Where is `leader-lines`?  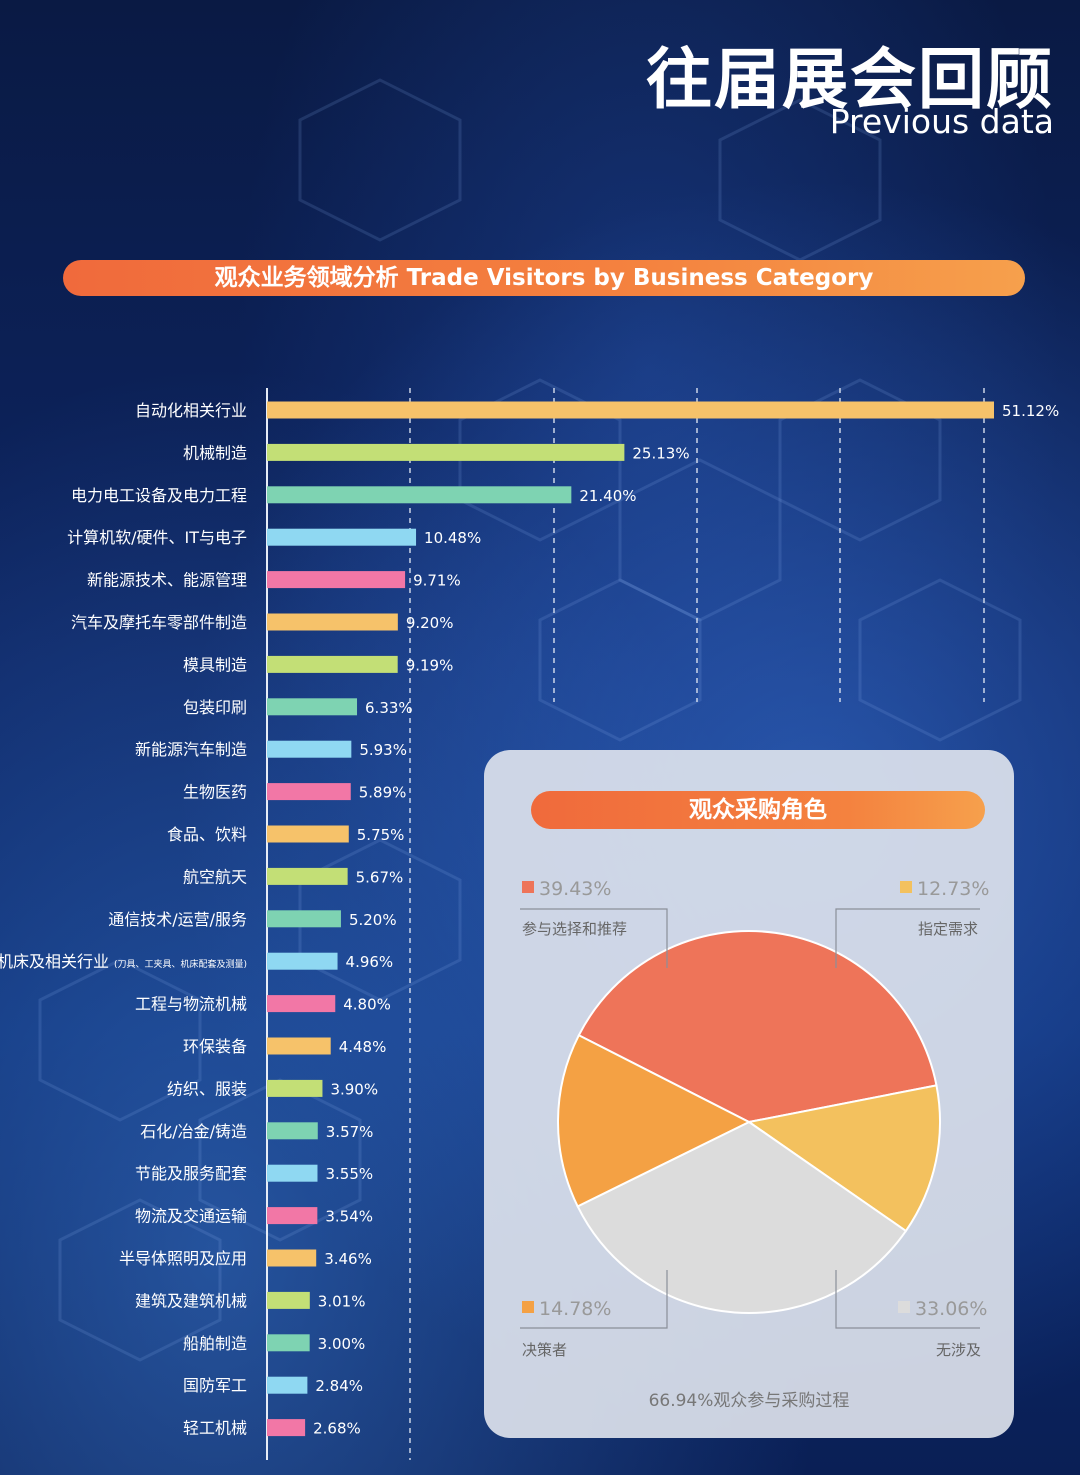
leader-lines is located at coordinates (750, 1118).